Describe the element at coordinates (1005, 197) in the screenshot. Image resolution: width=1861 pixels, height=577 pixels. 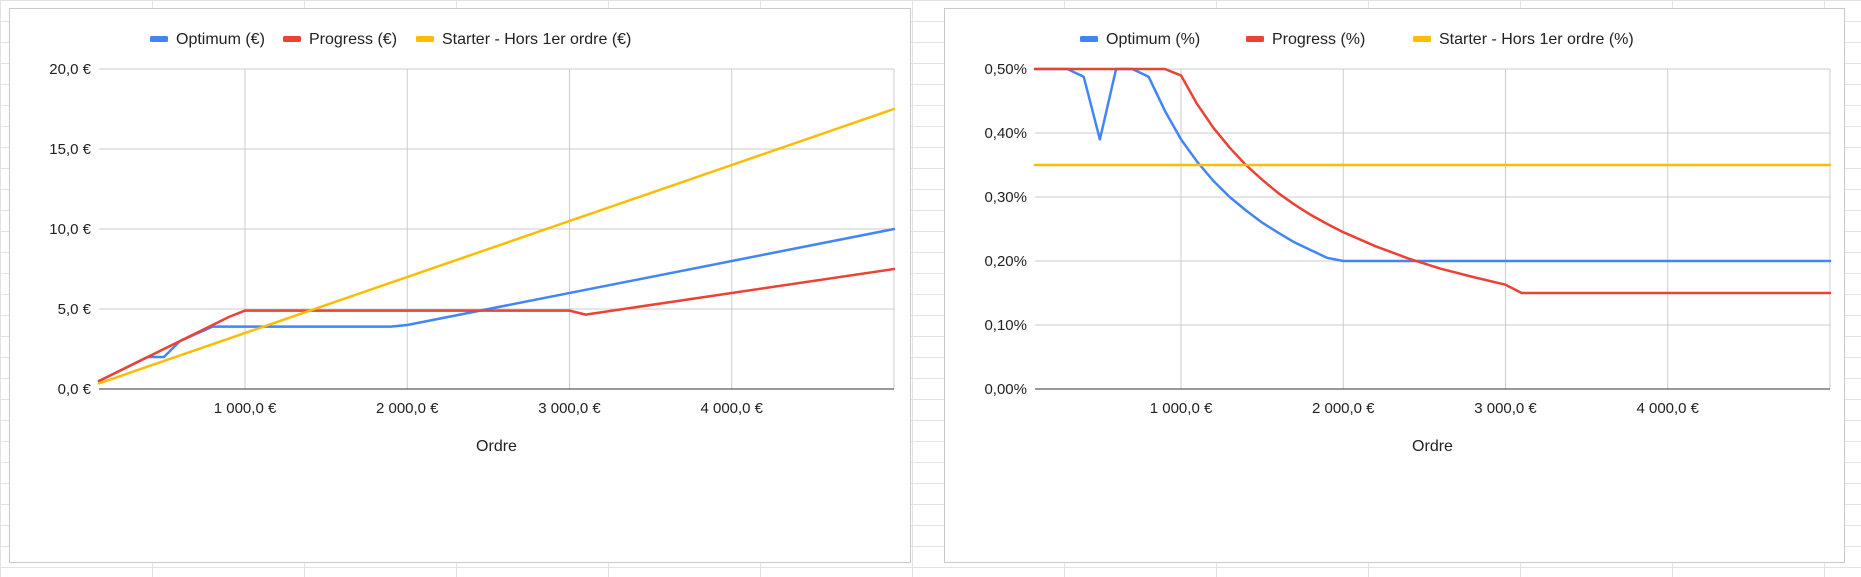
I see `percent-y-tick-label: 0,30%` at that location.